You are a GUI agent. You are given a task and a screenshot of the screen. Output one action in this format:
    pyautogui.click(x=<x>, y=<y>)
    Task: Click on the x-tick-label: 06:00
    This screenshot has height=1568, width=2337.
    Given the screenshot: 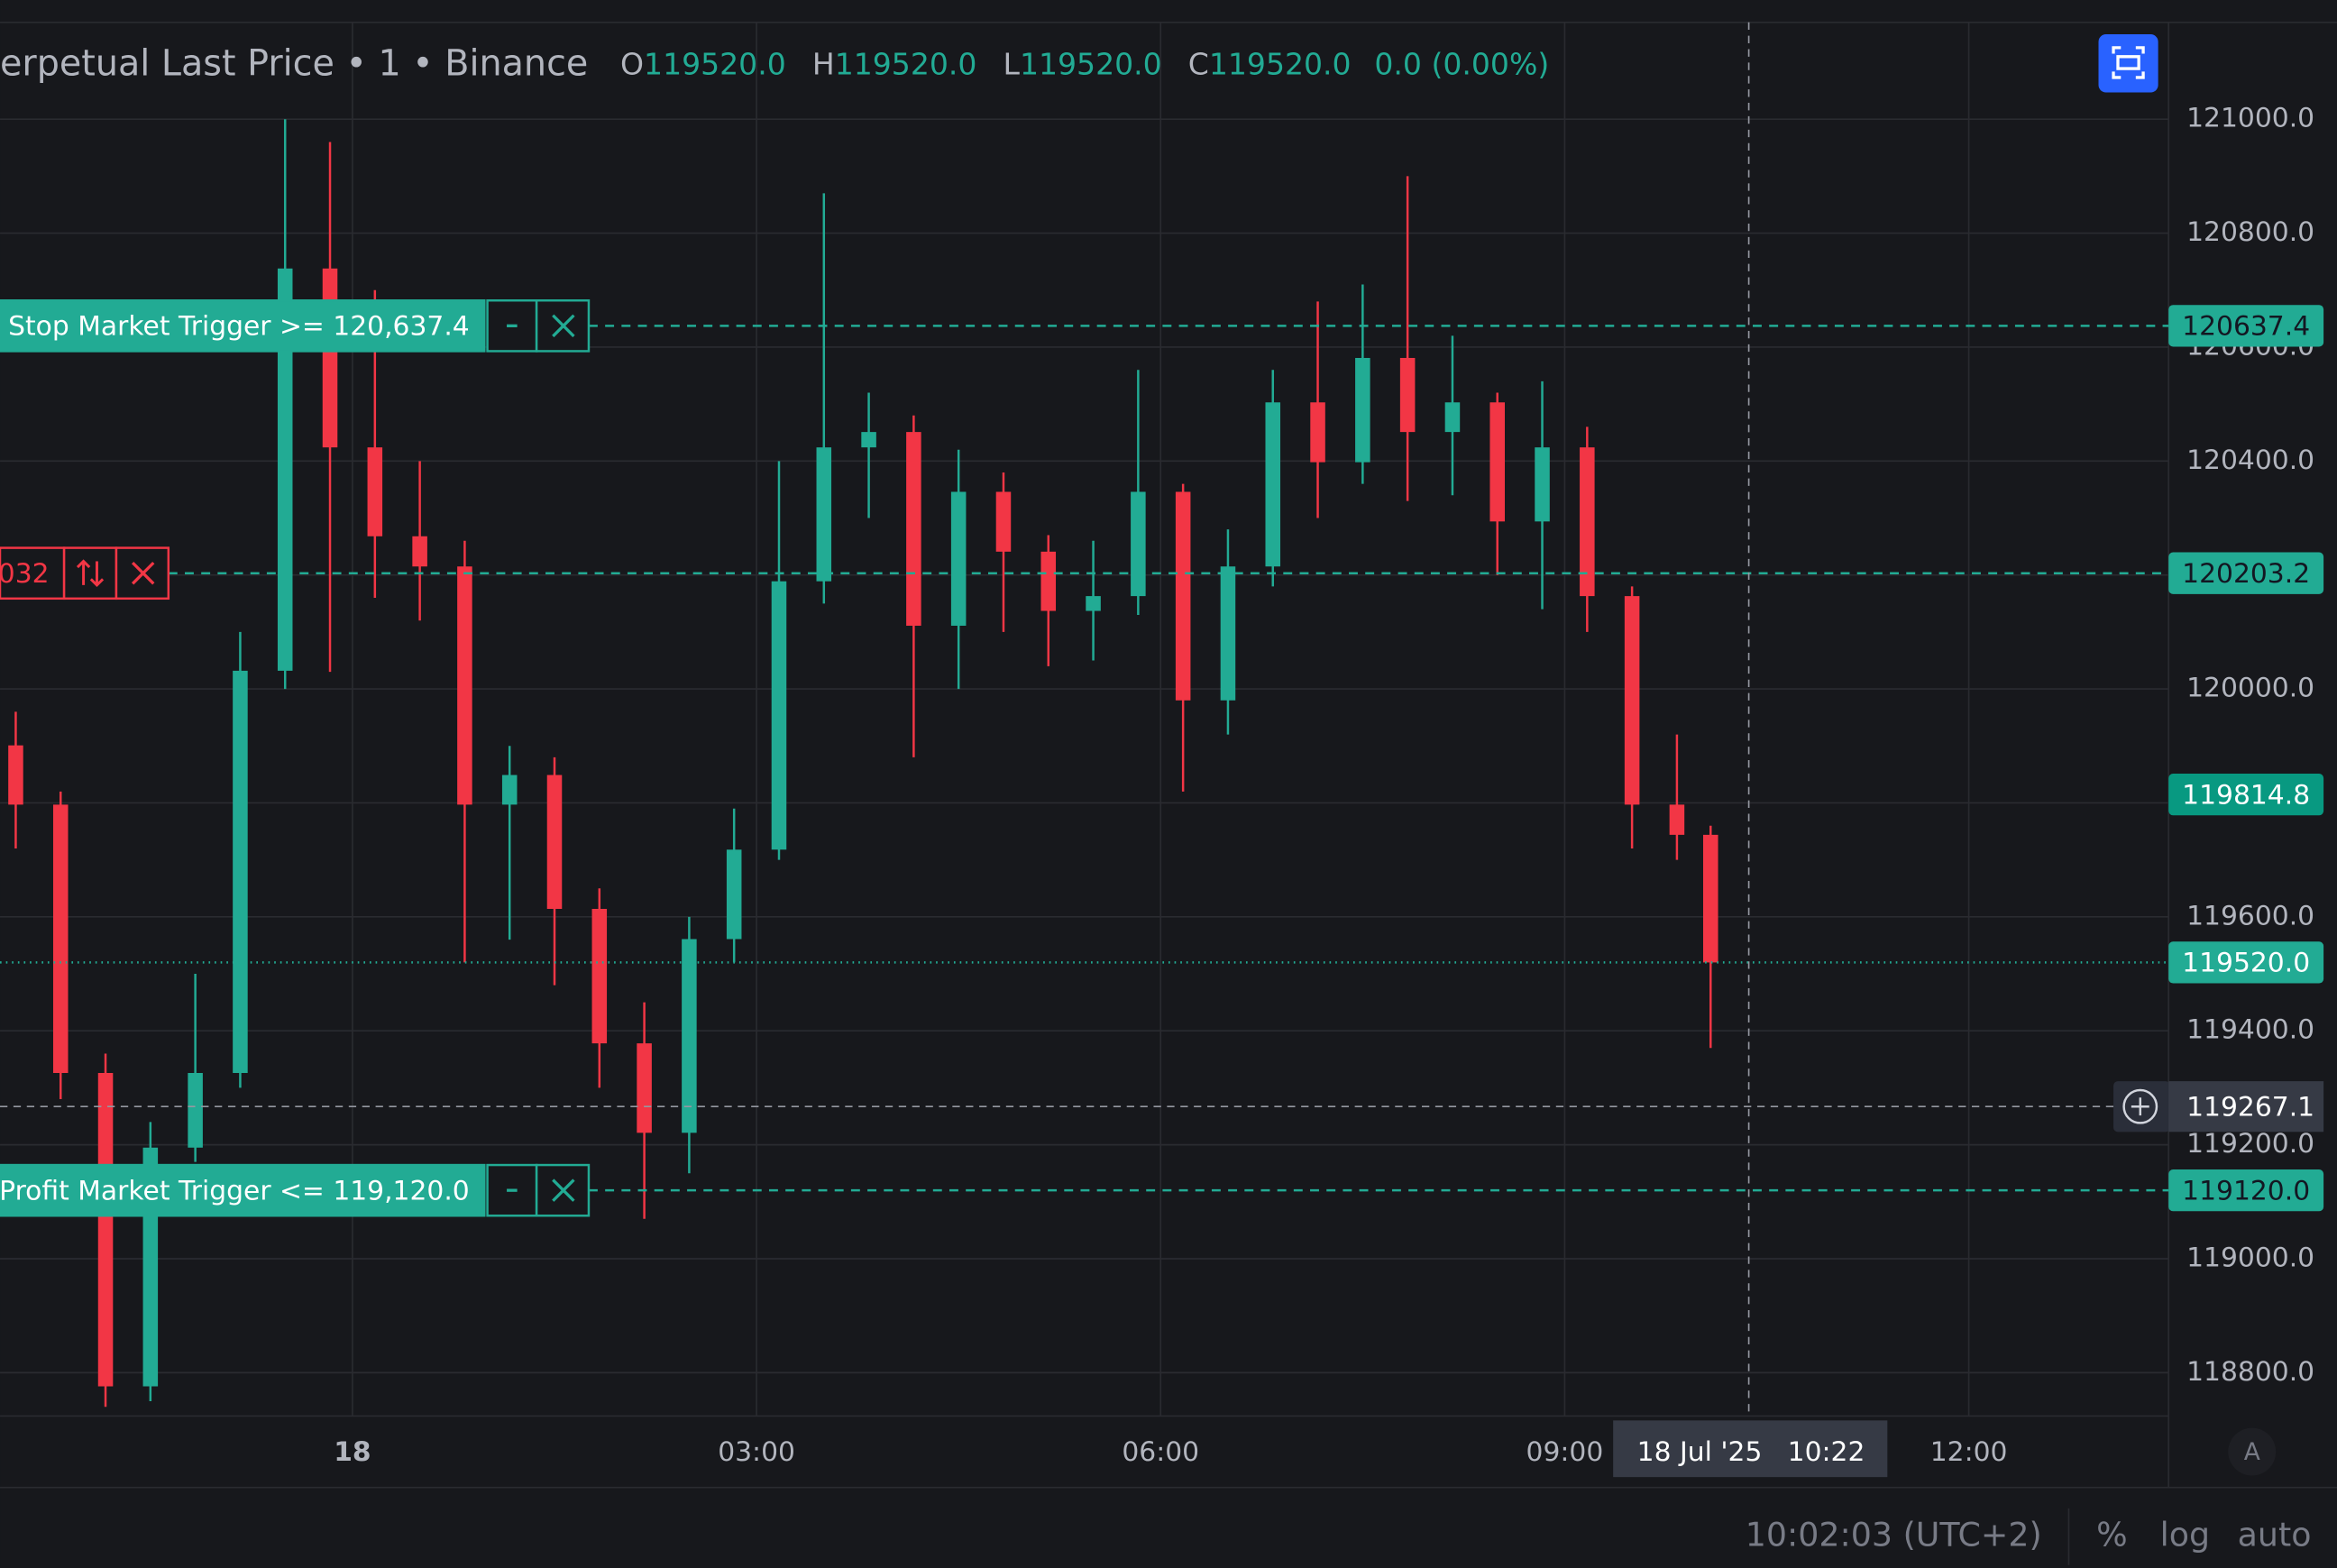 What is the action you would take?
    pyautogui.click(x=1160, y=1452)
    